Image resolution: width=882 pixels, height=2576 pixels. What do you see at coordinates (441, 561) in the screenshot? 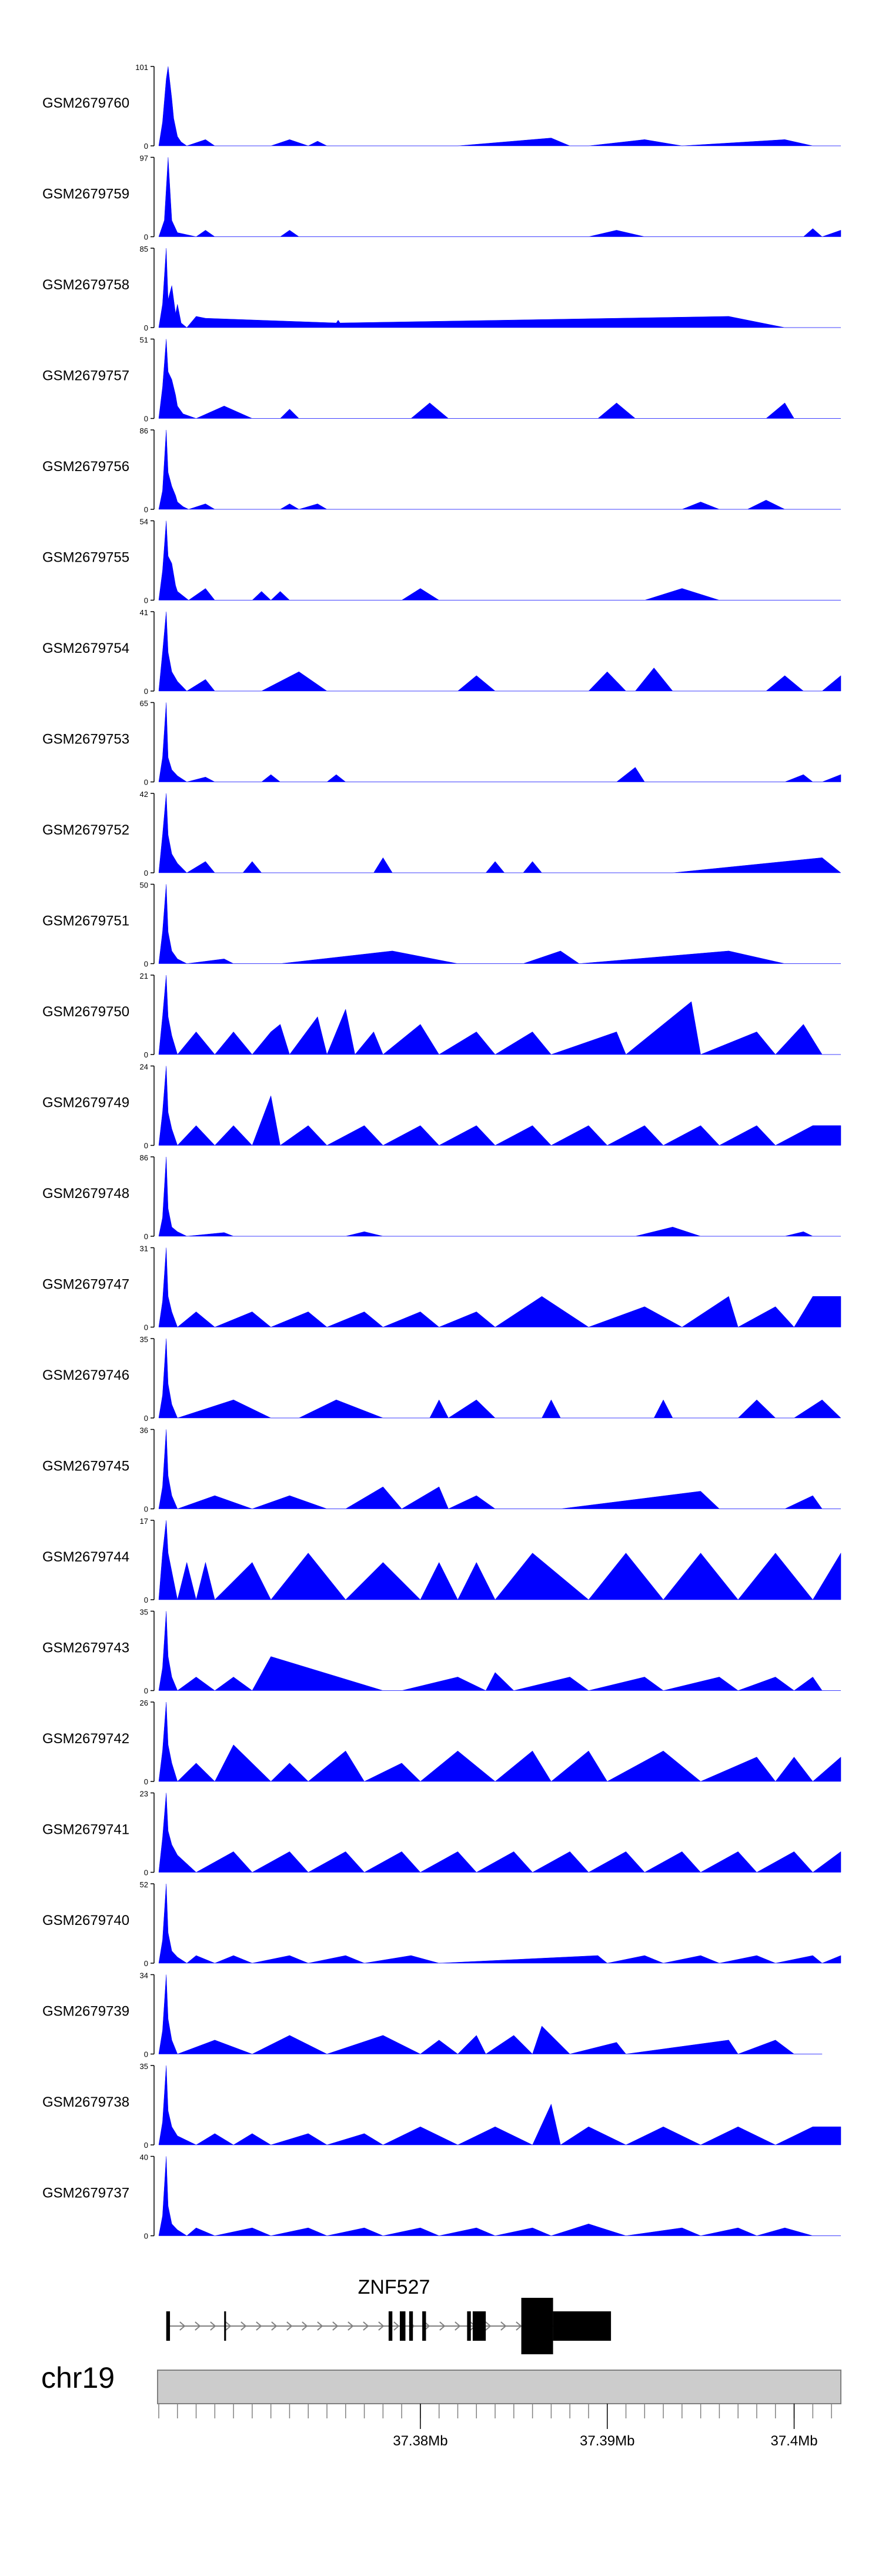
I see `track-GSM2679755: GSM2679755 54 0` at bounding box center [441, 561].